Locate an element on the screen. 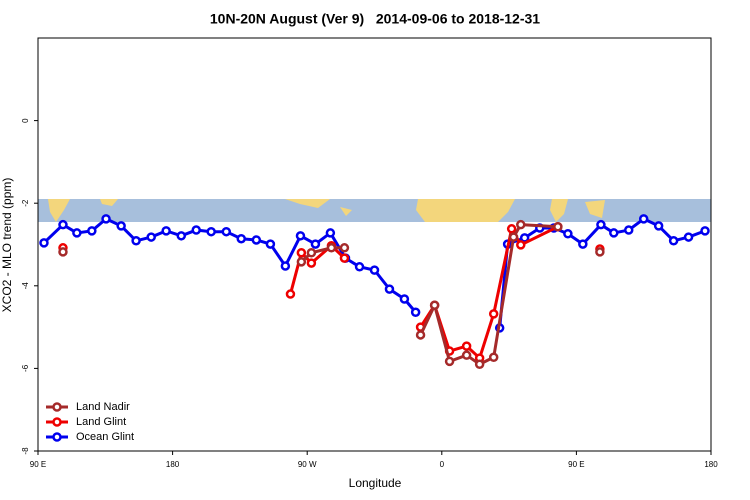 This screenshot has height=500, width=750. legend-label: Land Glint is located at coordinates (101, 422).